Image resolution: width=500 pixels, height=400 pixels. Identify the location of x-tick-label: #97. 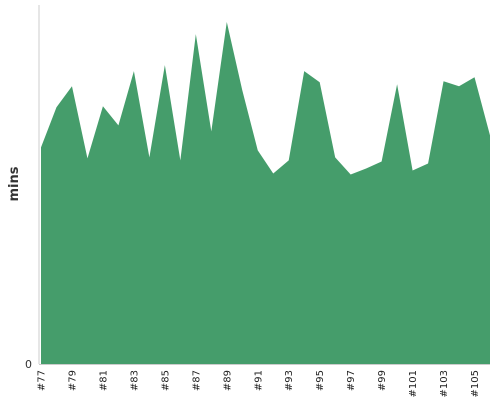
(351, 380).